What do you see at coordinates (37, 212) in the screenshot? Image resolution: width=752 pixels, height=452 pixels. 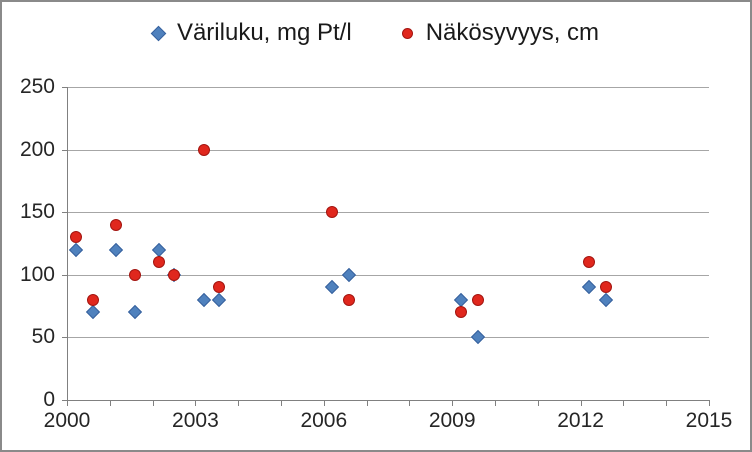 I see `y-tick-label: 150` at bounding box center [37, 212].